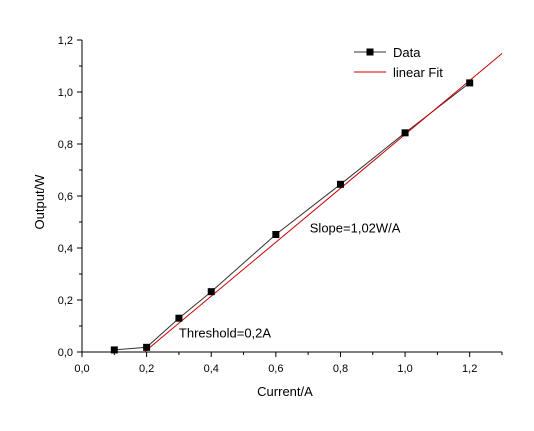 This screenshot has height=431, width=534. What do you see at coordinates (39, 202) in the screenshot?
I see `y-axis-title: Output/W` at bounding box center [39, 202].